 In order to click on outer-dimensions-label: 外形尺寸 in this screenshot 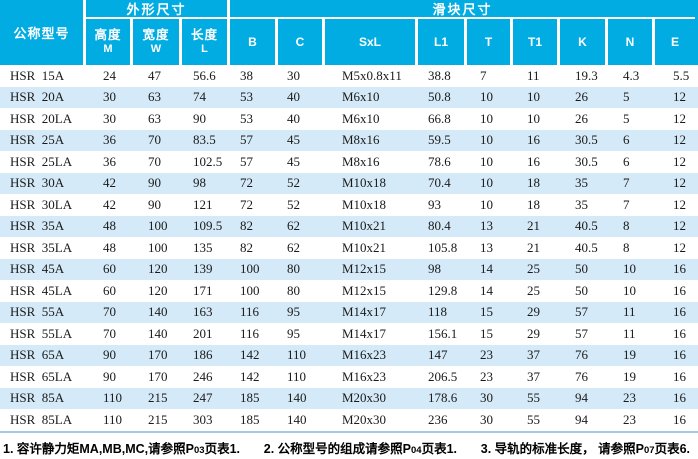, I will do `click(156, 9)`.